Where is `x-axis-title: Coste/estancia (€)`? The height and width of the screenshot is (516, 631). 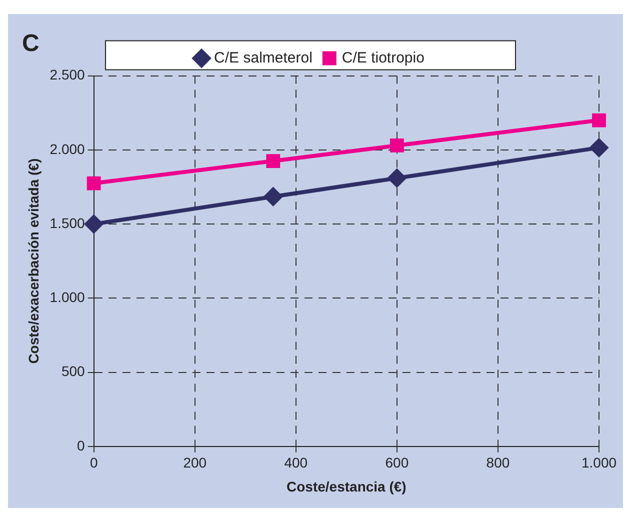 x-axis-title: Coste/estancia (€) is located at coordinates (346, 486).